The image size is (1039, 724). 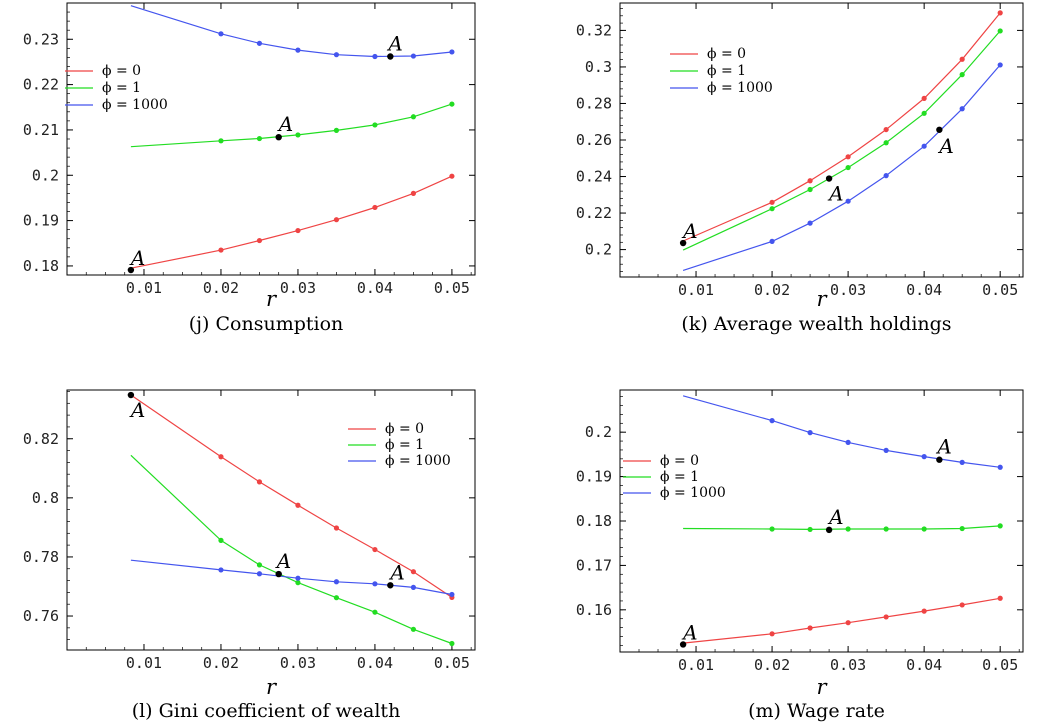 I want to click on x-tick-label: 0.04, so click(x=924, y=665).